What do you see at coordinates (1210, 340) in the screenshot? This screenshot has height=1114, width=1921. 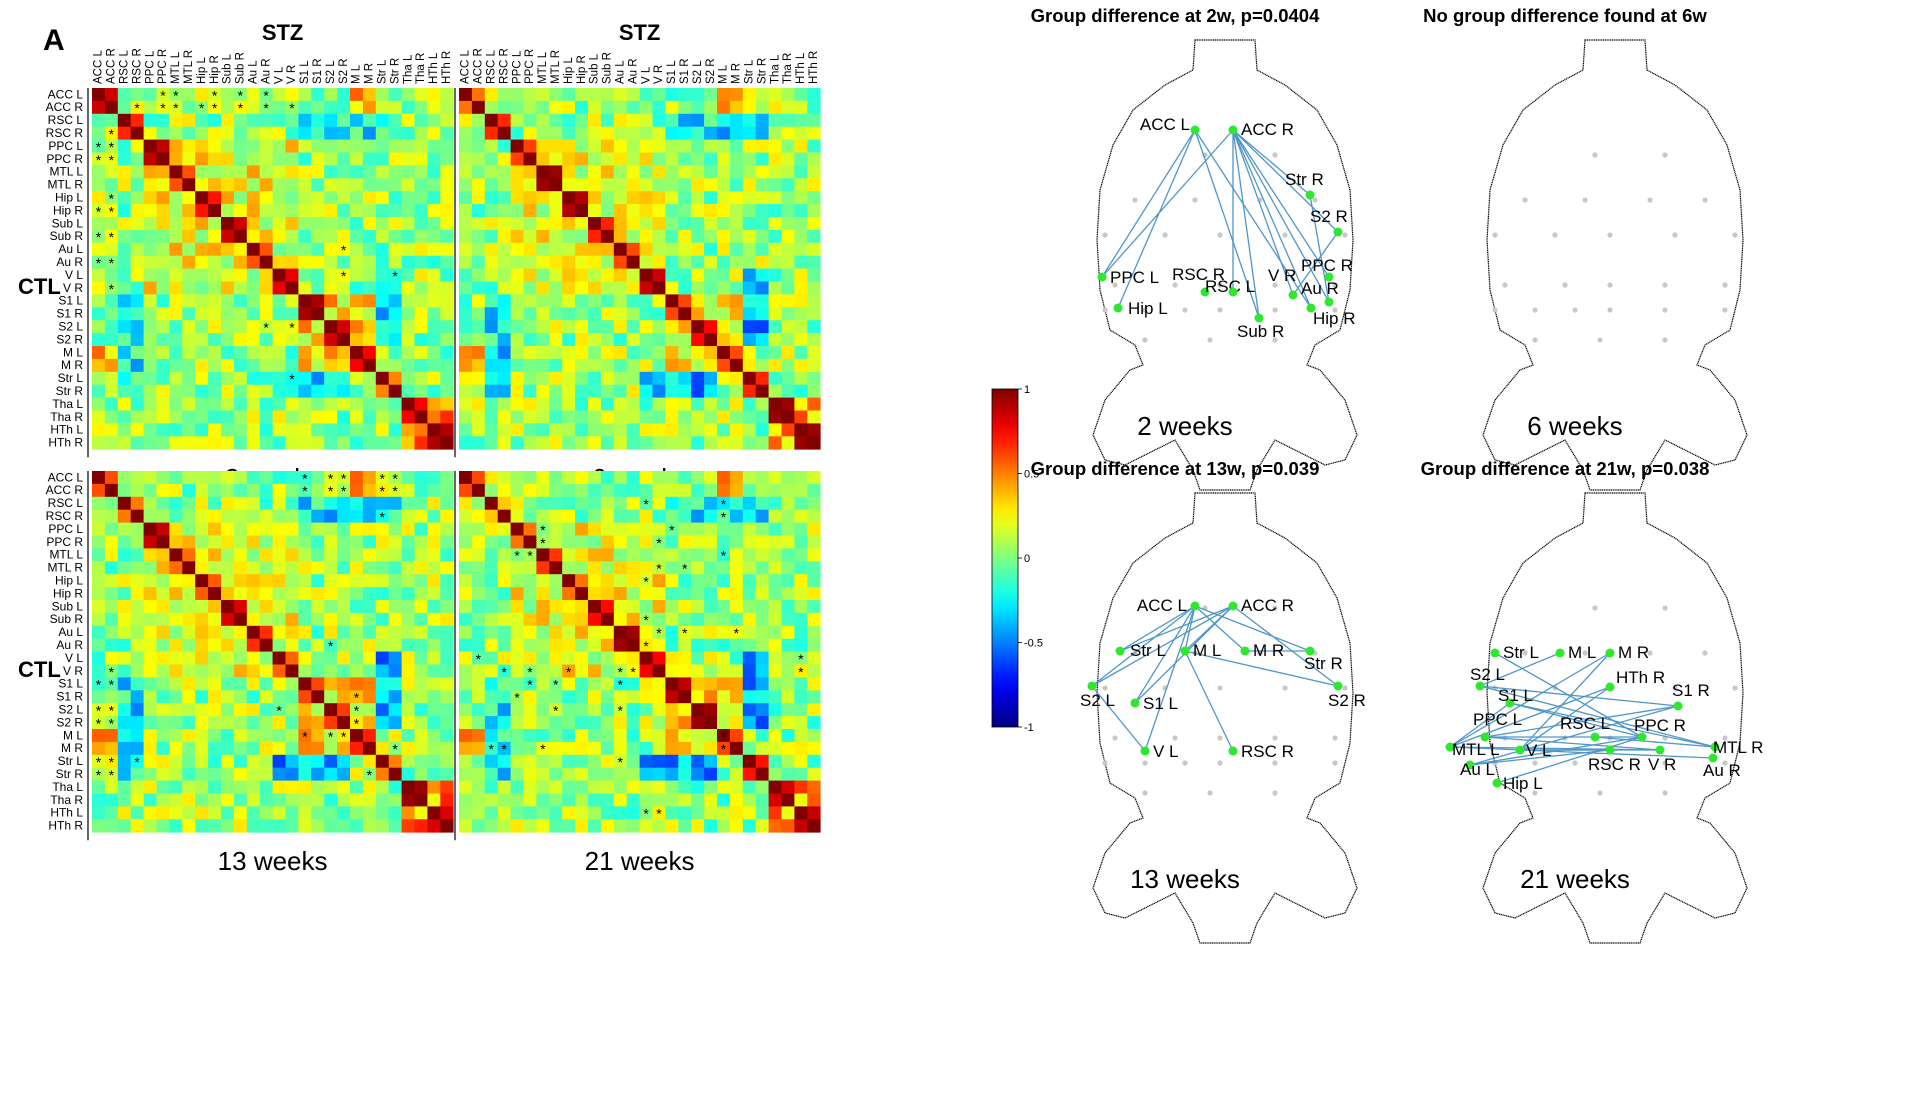 I see `region-dot` at bounding box center [1210, 340].